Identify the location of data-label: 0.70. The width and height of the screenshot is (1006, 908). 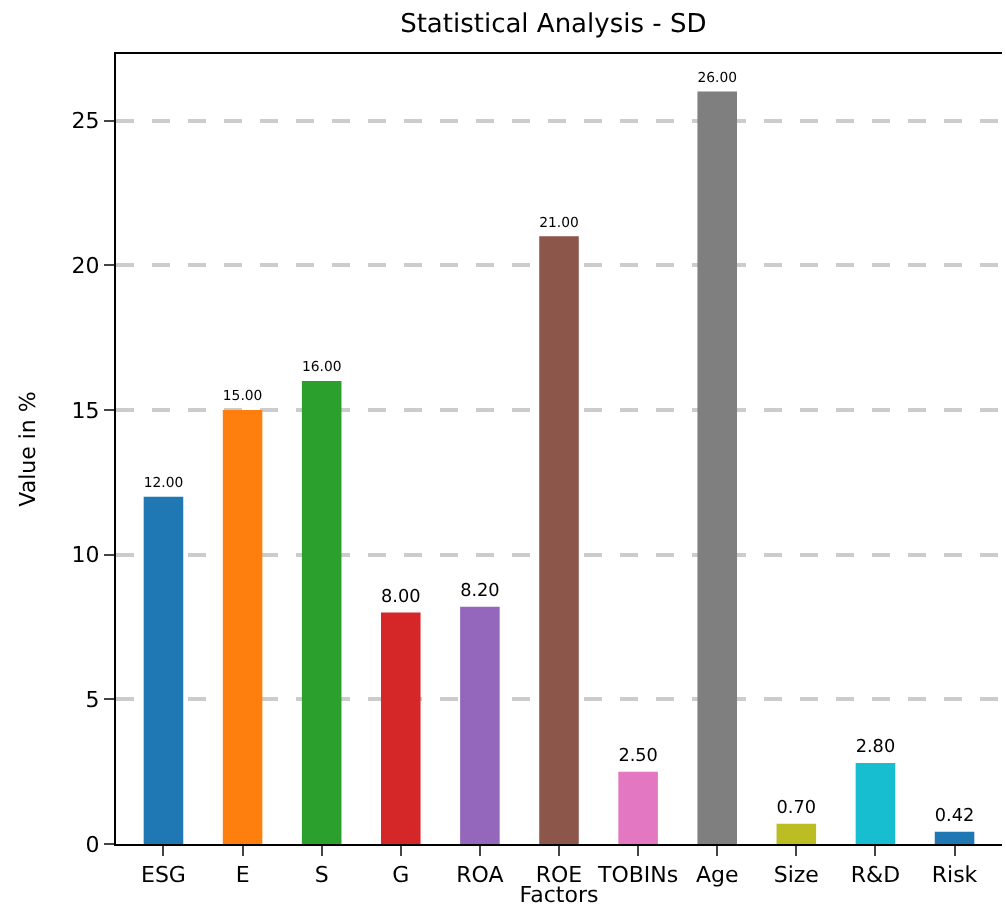
(796, 808).